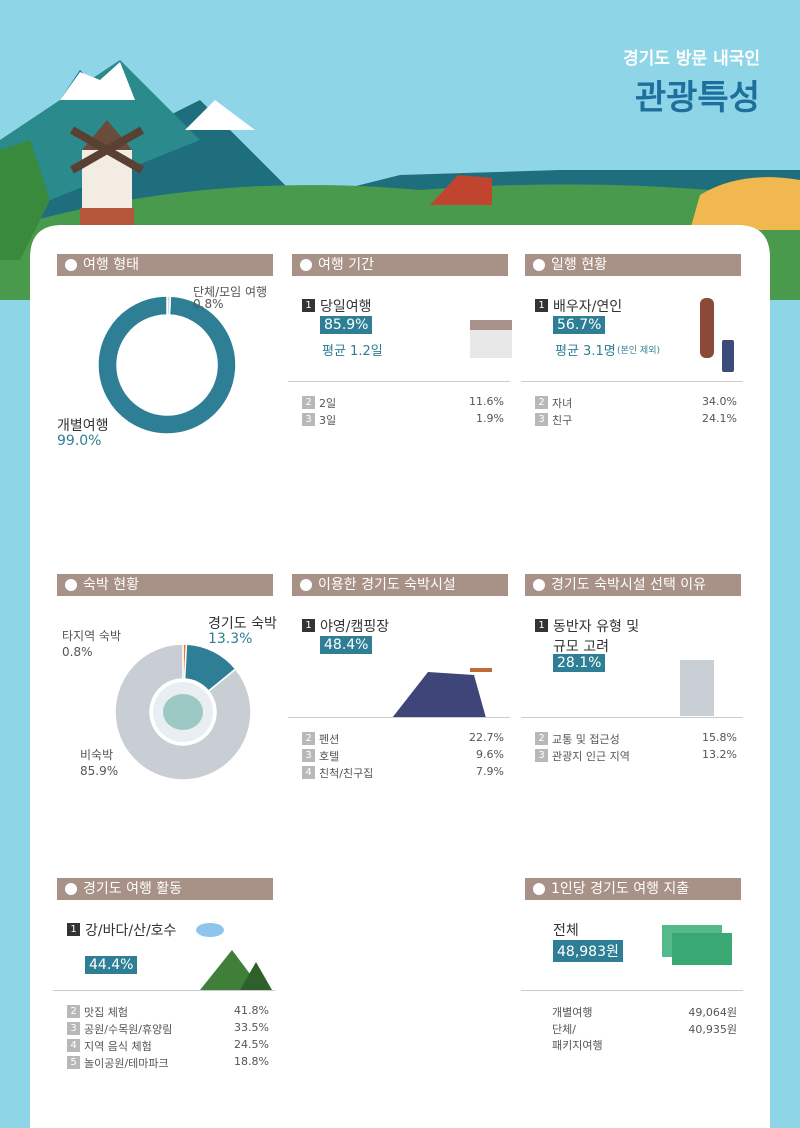 The width and height of the screenshot is (800, 1128). I want to click on item-label: 놀이공원/테마파크, so click(126, 1063).